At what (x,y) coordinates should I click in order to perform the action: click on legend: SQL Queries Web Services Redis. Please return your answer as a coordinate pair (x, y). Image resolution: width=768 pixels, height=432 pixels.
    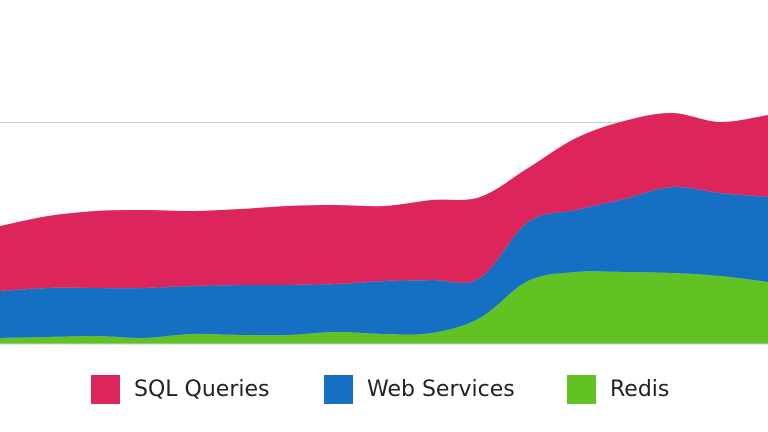
    Looking at the image, I should click on (380, 389).